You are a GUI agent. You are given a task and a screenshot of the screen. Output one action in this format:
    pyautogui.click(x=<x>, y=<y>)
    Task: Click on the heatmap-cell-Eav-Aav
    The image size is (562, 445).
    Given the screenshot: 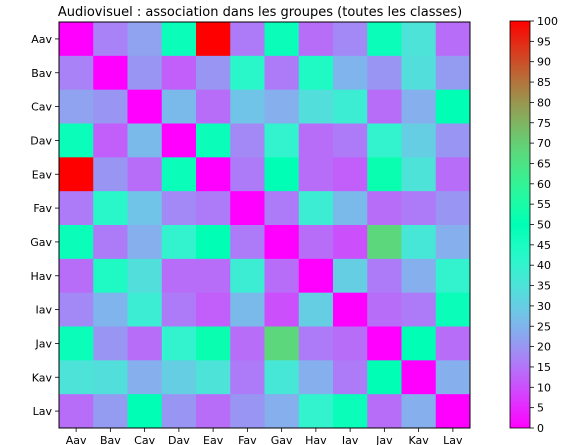 What is the action you would take?
    pyautogui.click(x=76, y=174)
    